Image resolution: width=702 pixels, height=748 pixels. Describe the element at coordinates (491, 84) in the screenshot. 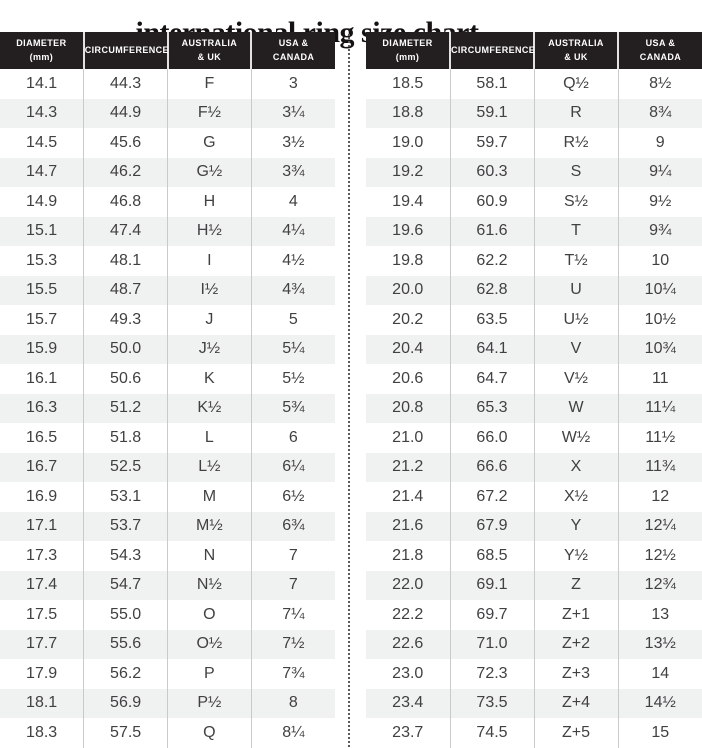

I see `table-cell: 58.1` at that location.